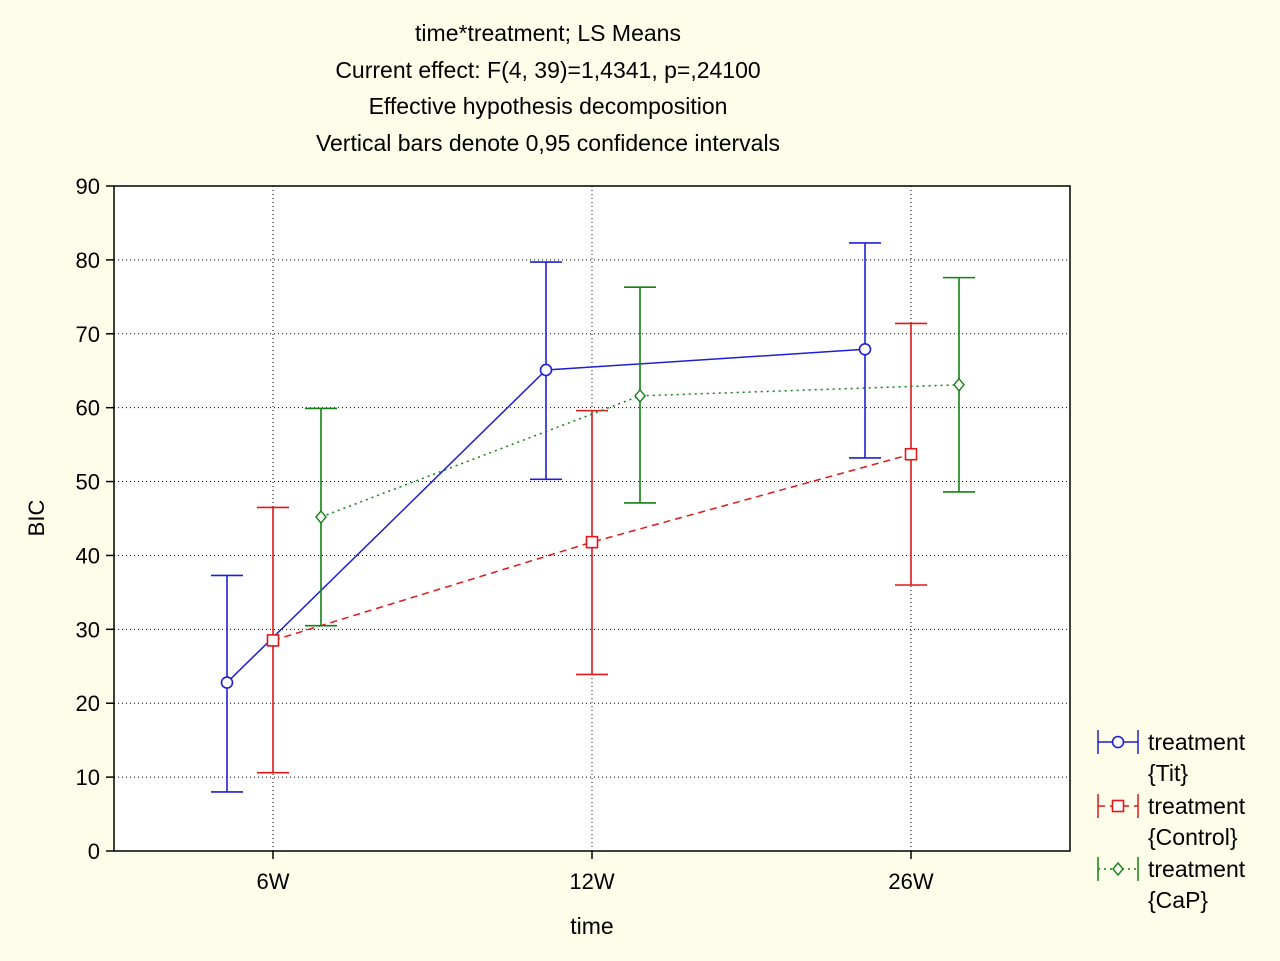 The width and height of the screenshot is (1280, 961). I want to click on legend-label-group: {Control}, so click(1193, 837).